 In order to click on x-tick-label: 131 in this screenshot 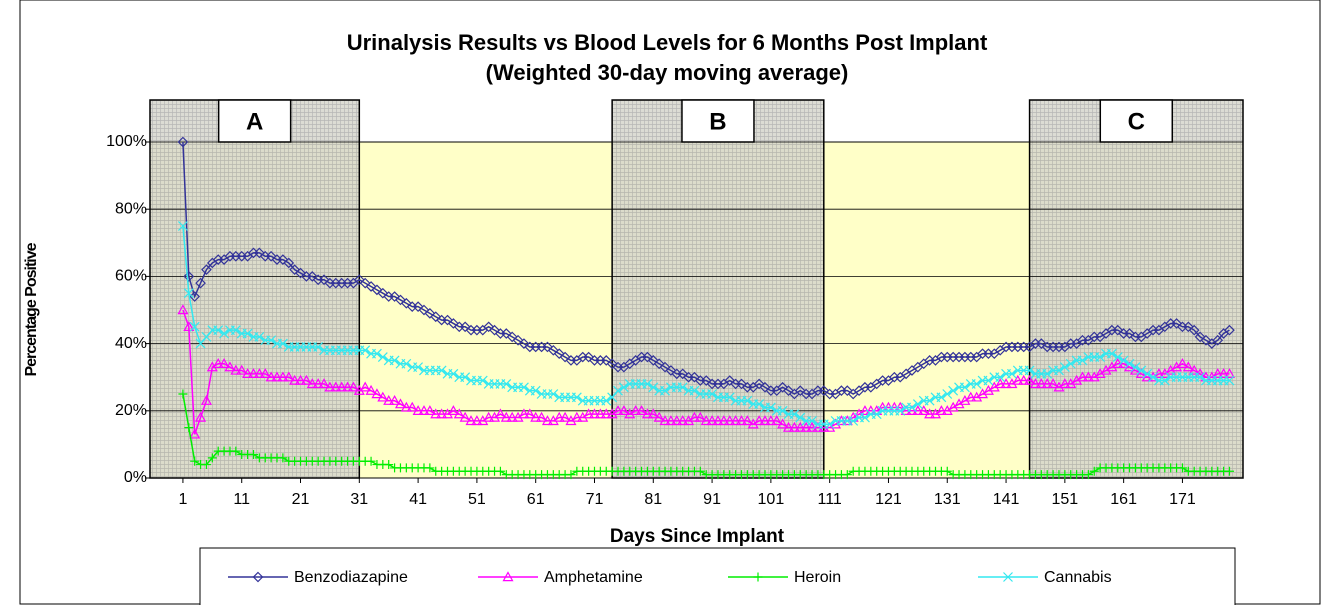, I will do `click(947, 499)`.